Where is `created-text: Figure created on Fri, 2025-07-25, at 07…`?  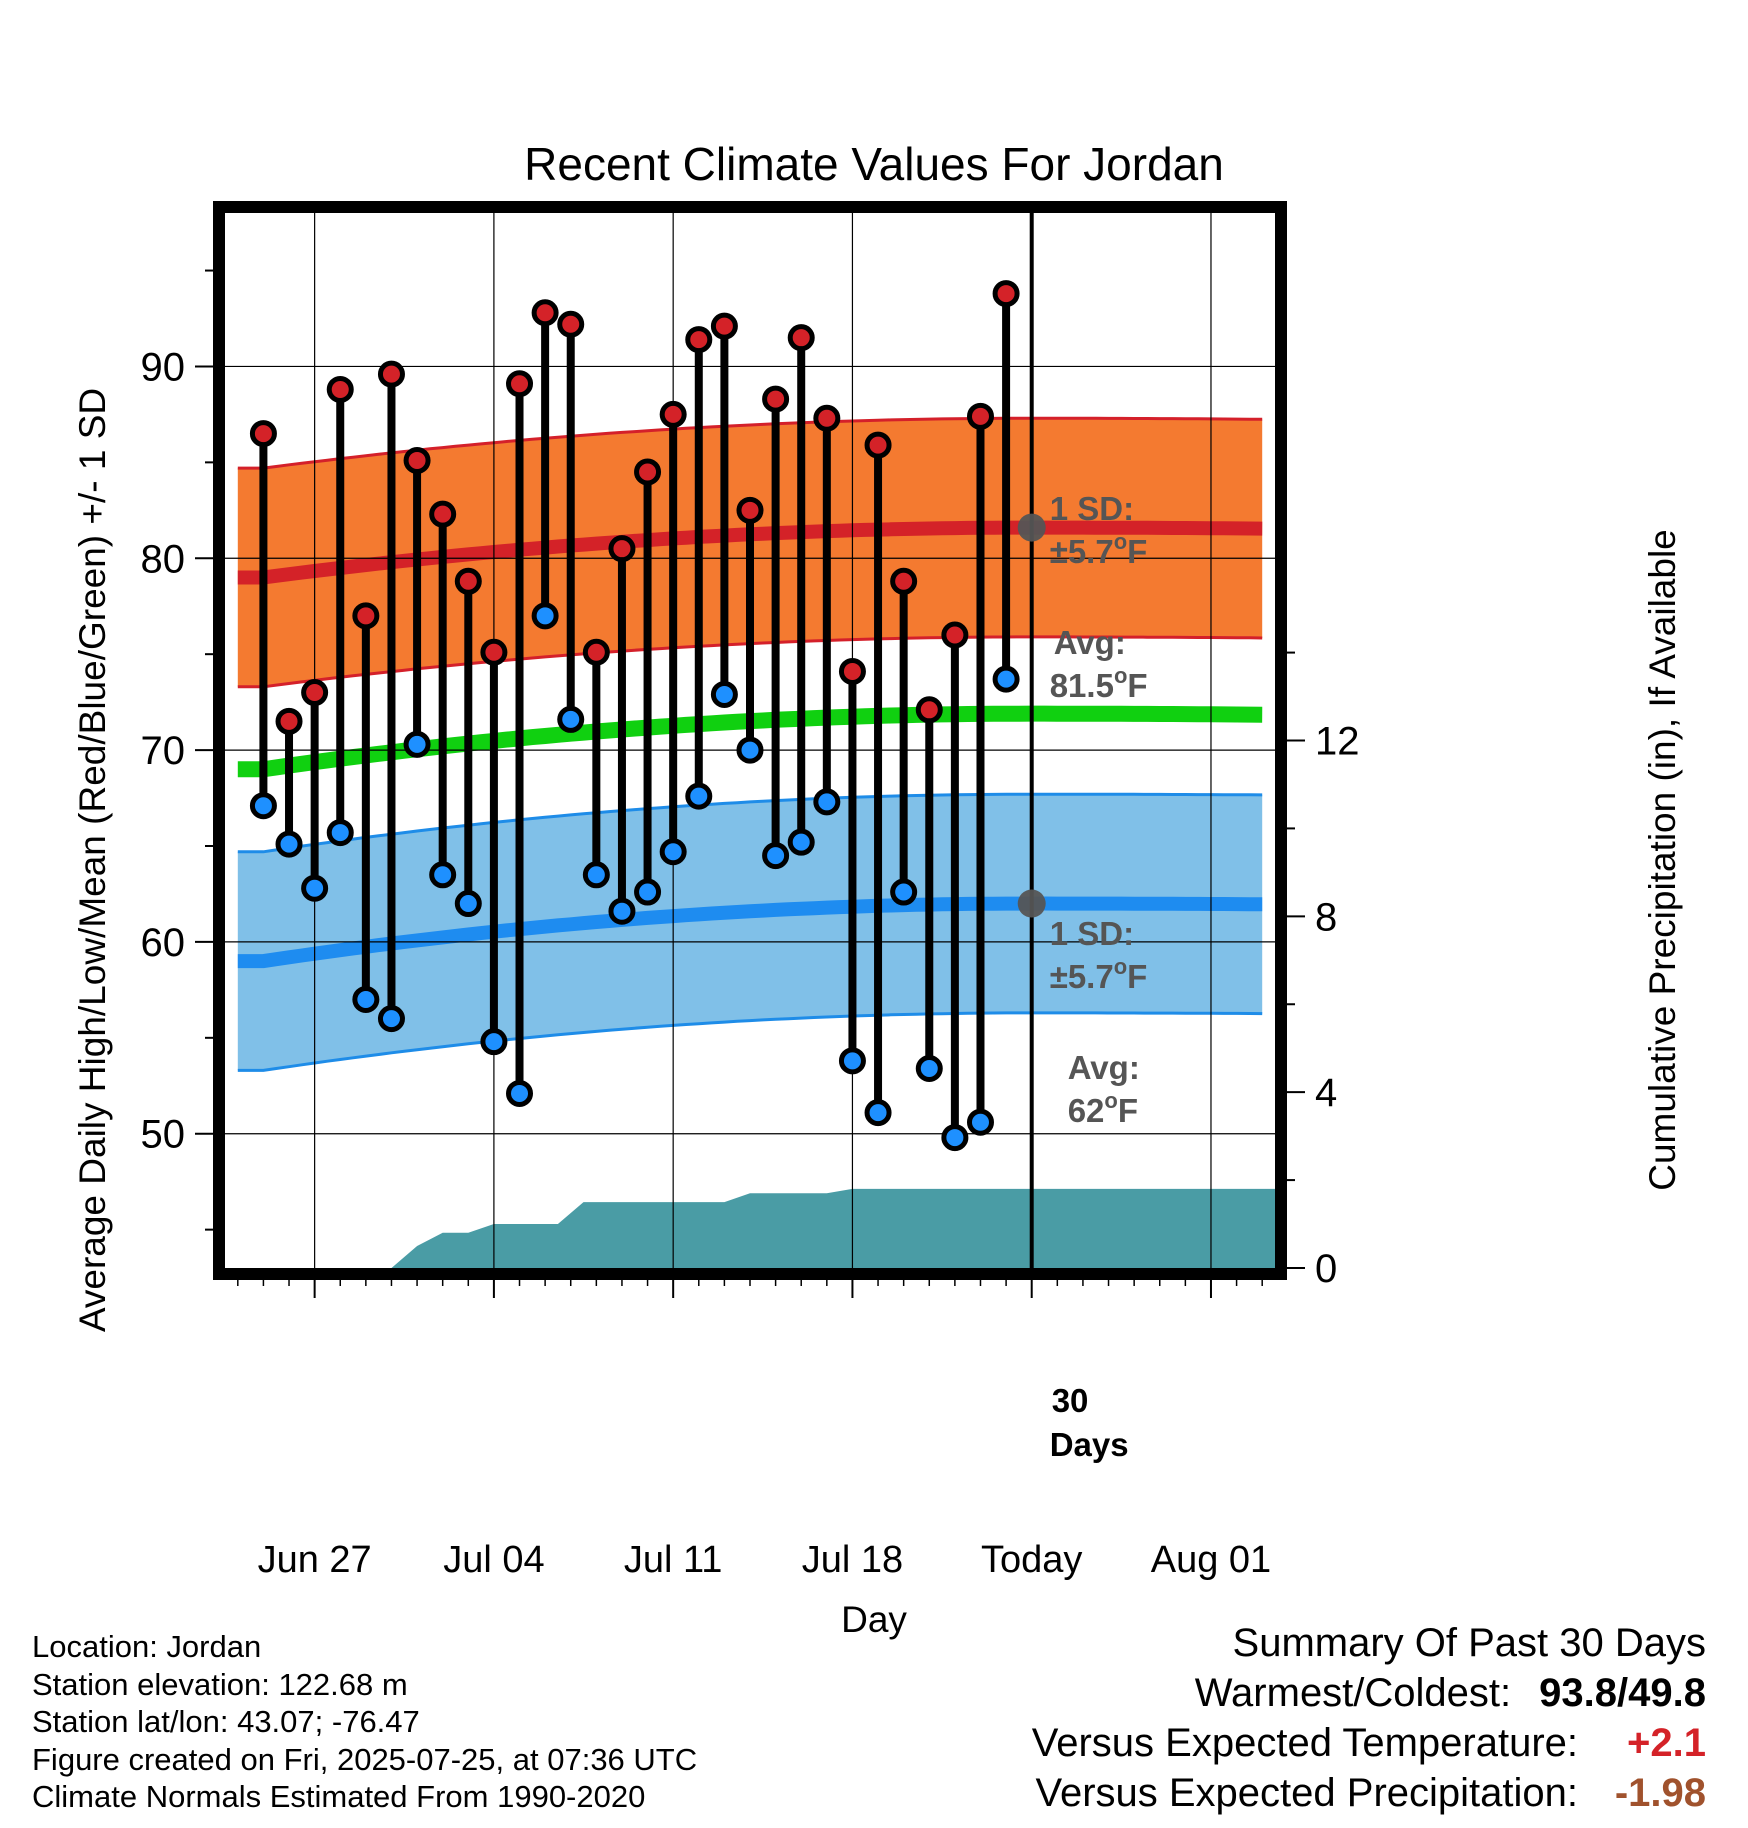
created-text: Figure created on Fri, 2025-07-25, at 07… is located at coordinates (365, 1759).